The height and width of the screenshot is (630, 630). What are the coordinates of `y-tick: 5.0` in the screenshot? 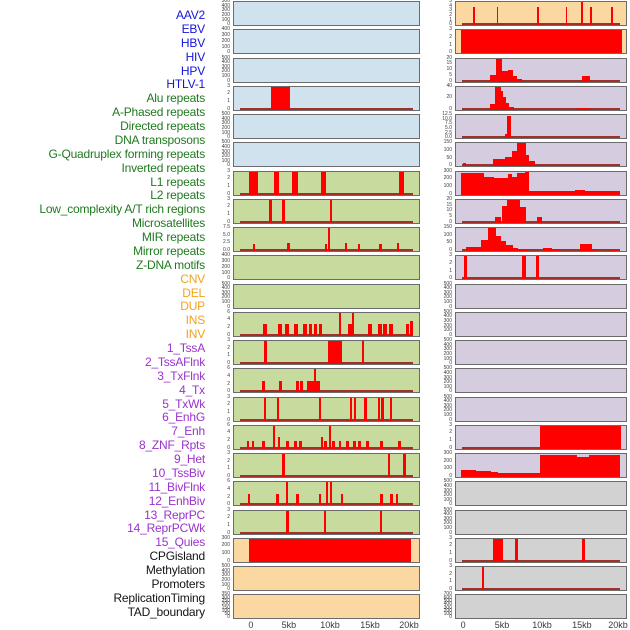 It's located at (448, 127).